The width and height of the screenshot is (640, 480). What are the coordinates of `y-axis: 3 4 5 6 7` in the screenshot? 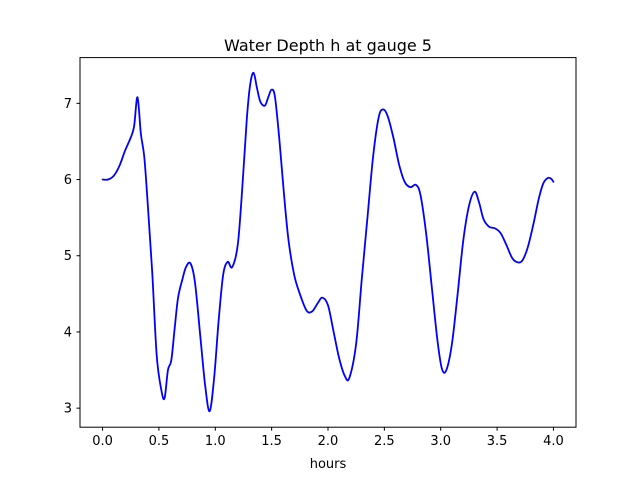 It's located at (72, 257).